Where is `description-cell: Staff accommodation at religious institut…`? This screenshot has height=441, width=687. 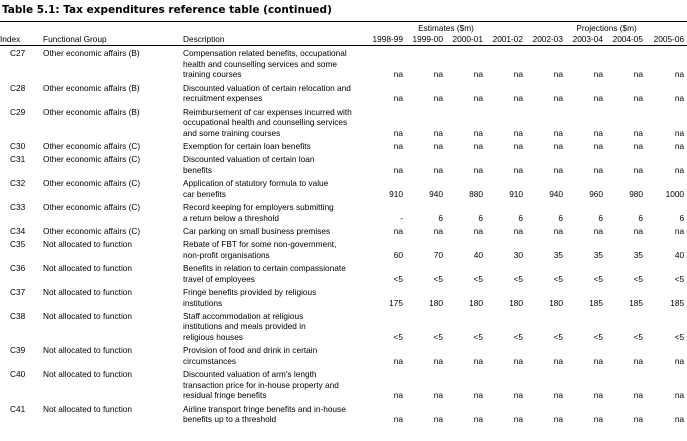 description-cell: Staff accommodation at religious institut… is located at coordinates (274, 328).